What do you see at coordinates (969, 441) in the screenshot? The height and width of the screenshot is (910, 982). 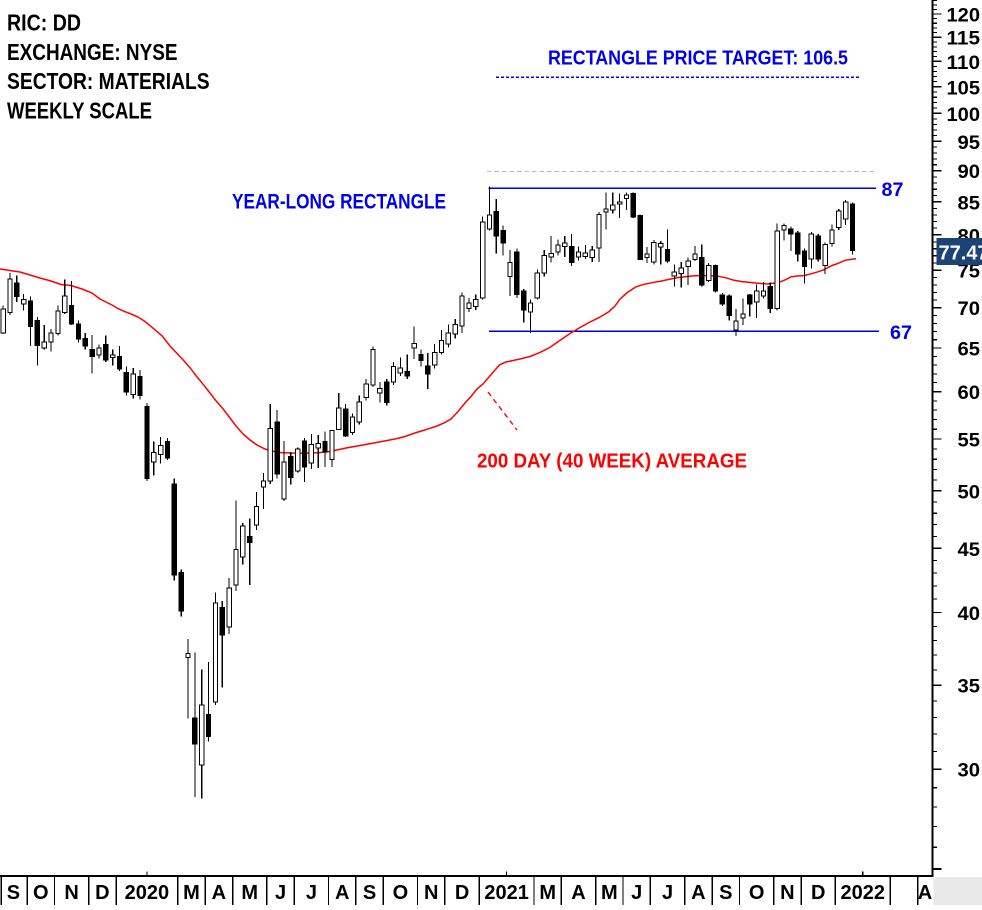 I see `svg-text: 55` at bounding box center [969, 441].